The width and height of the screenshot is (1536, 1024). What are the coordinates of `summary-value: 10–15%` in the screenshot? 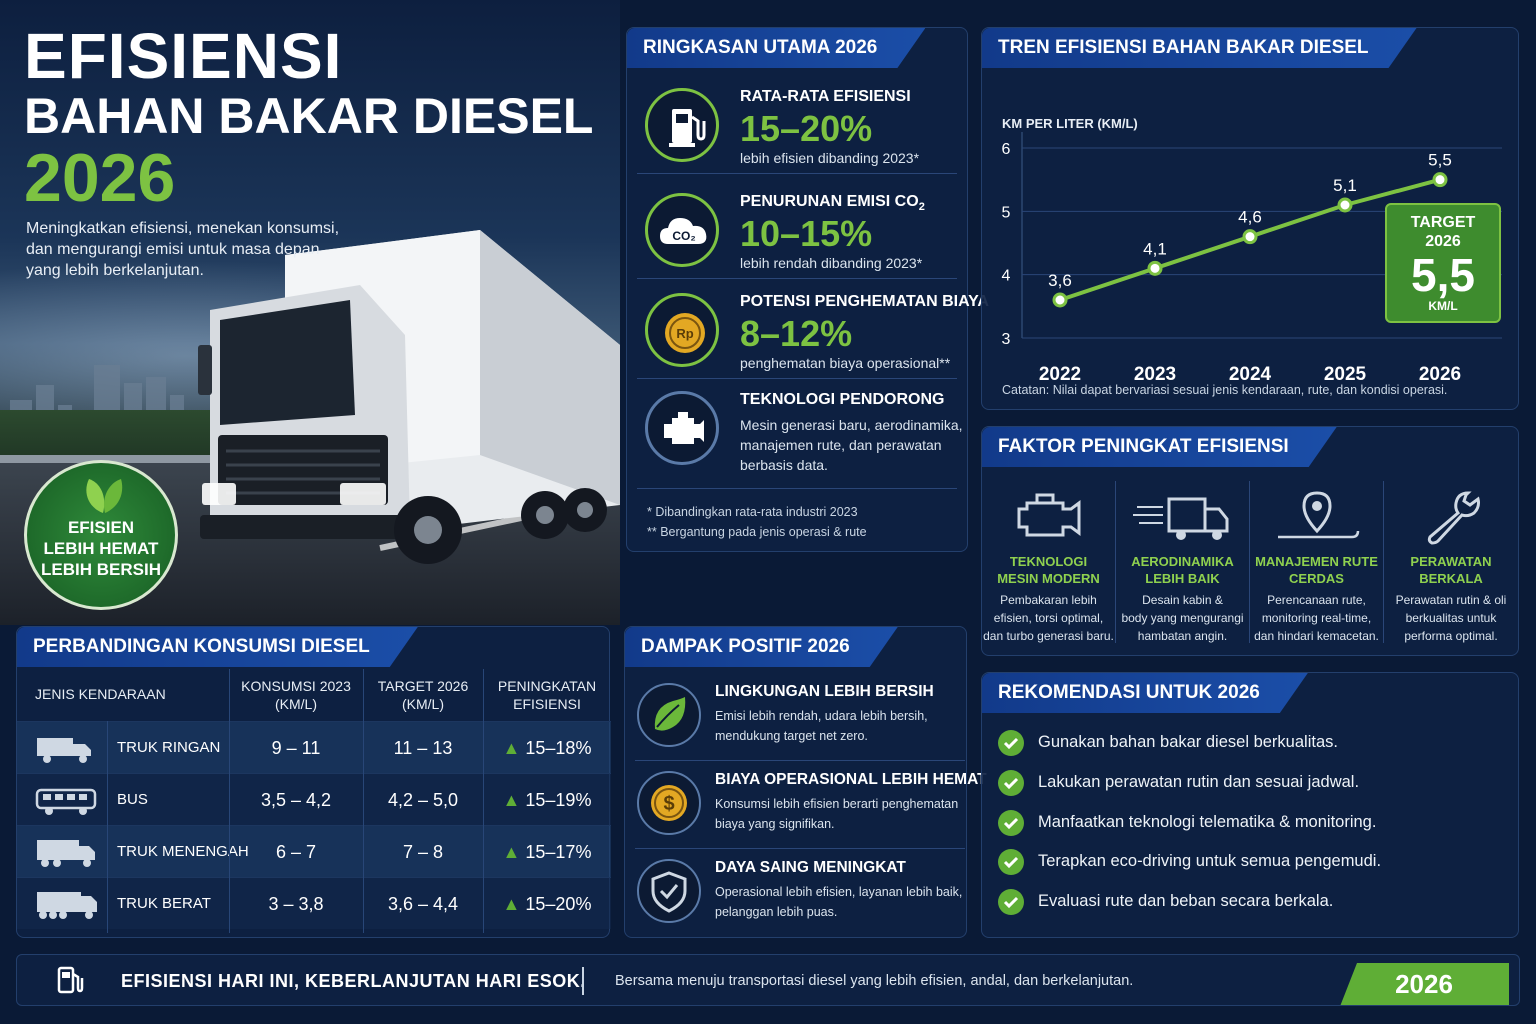 It's located at (806, 233).